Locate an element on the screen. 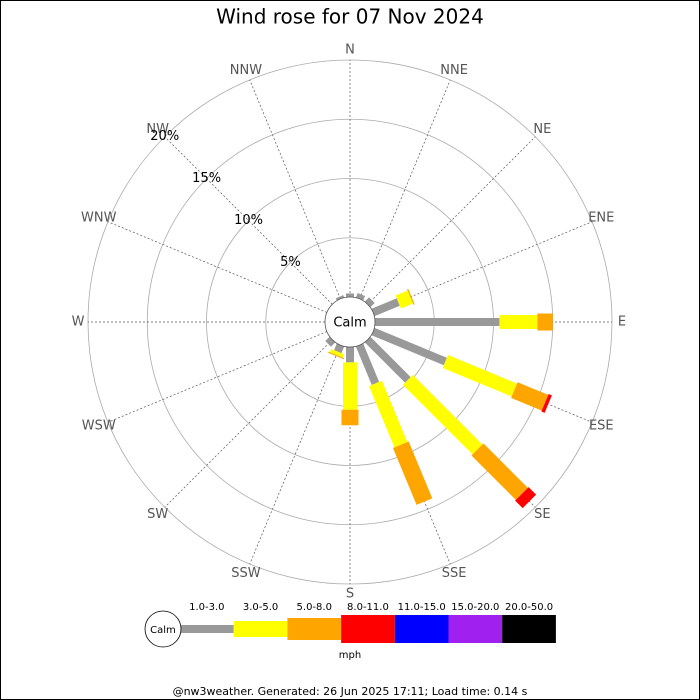 Image resolution: width=700 pixels, height=700 pixels. direction-label: ESE is located at coordinates (601, 426).